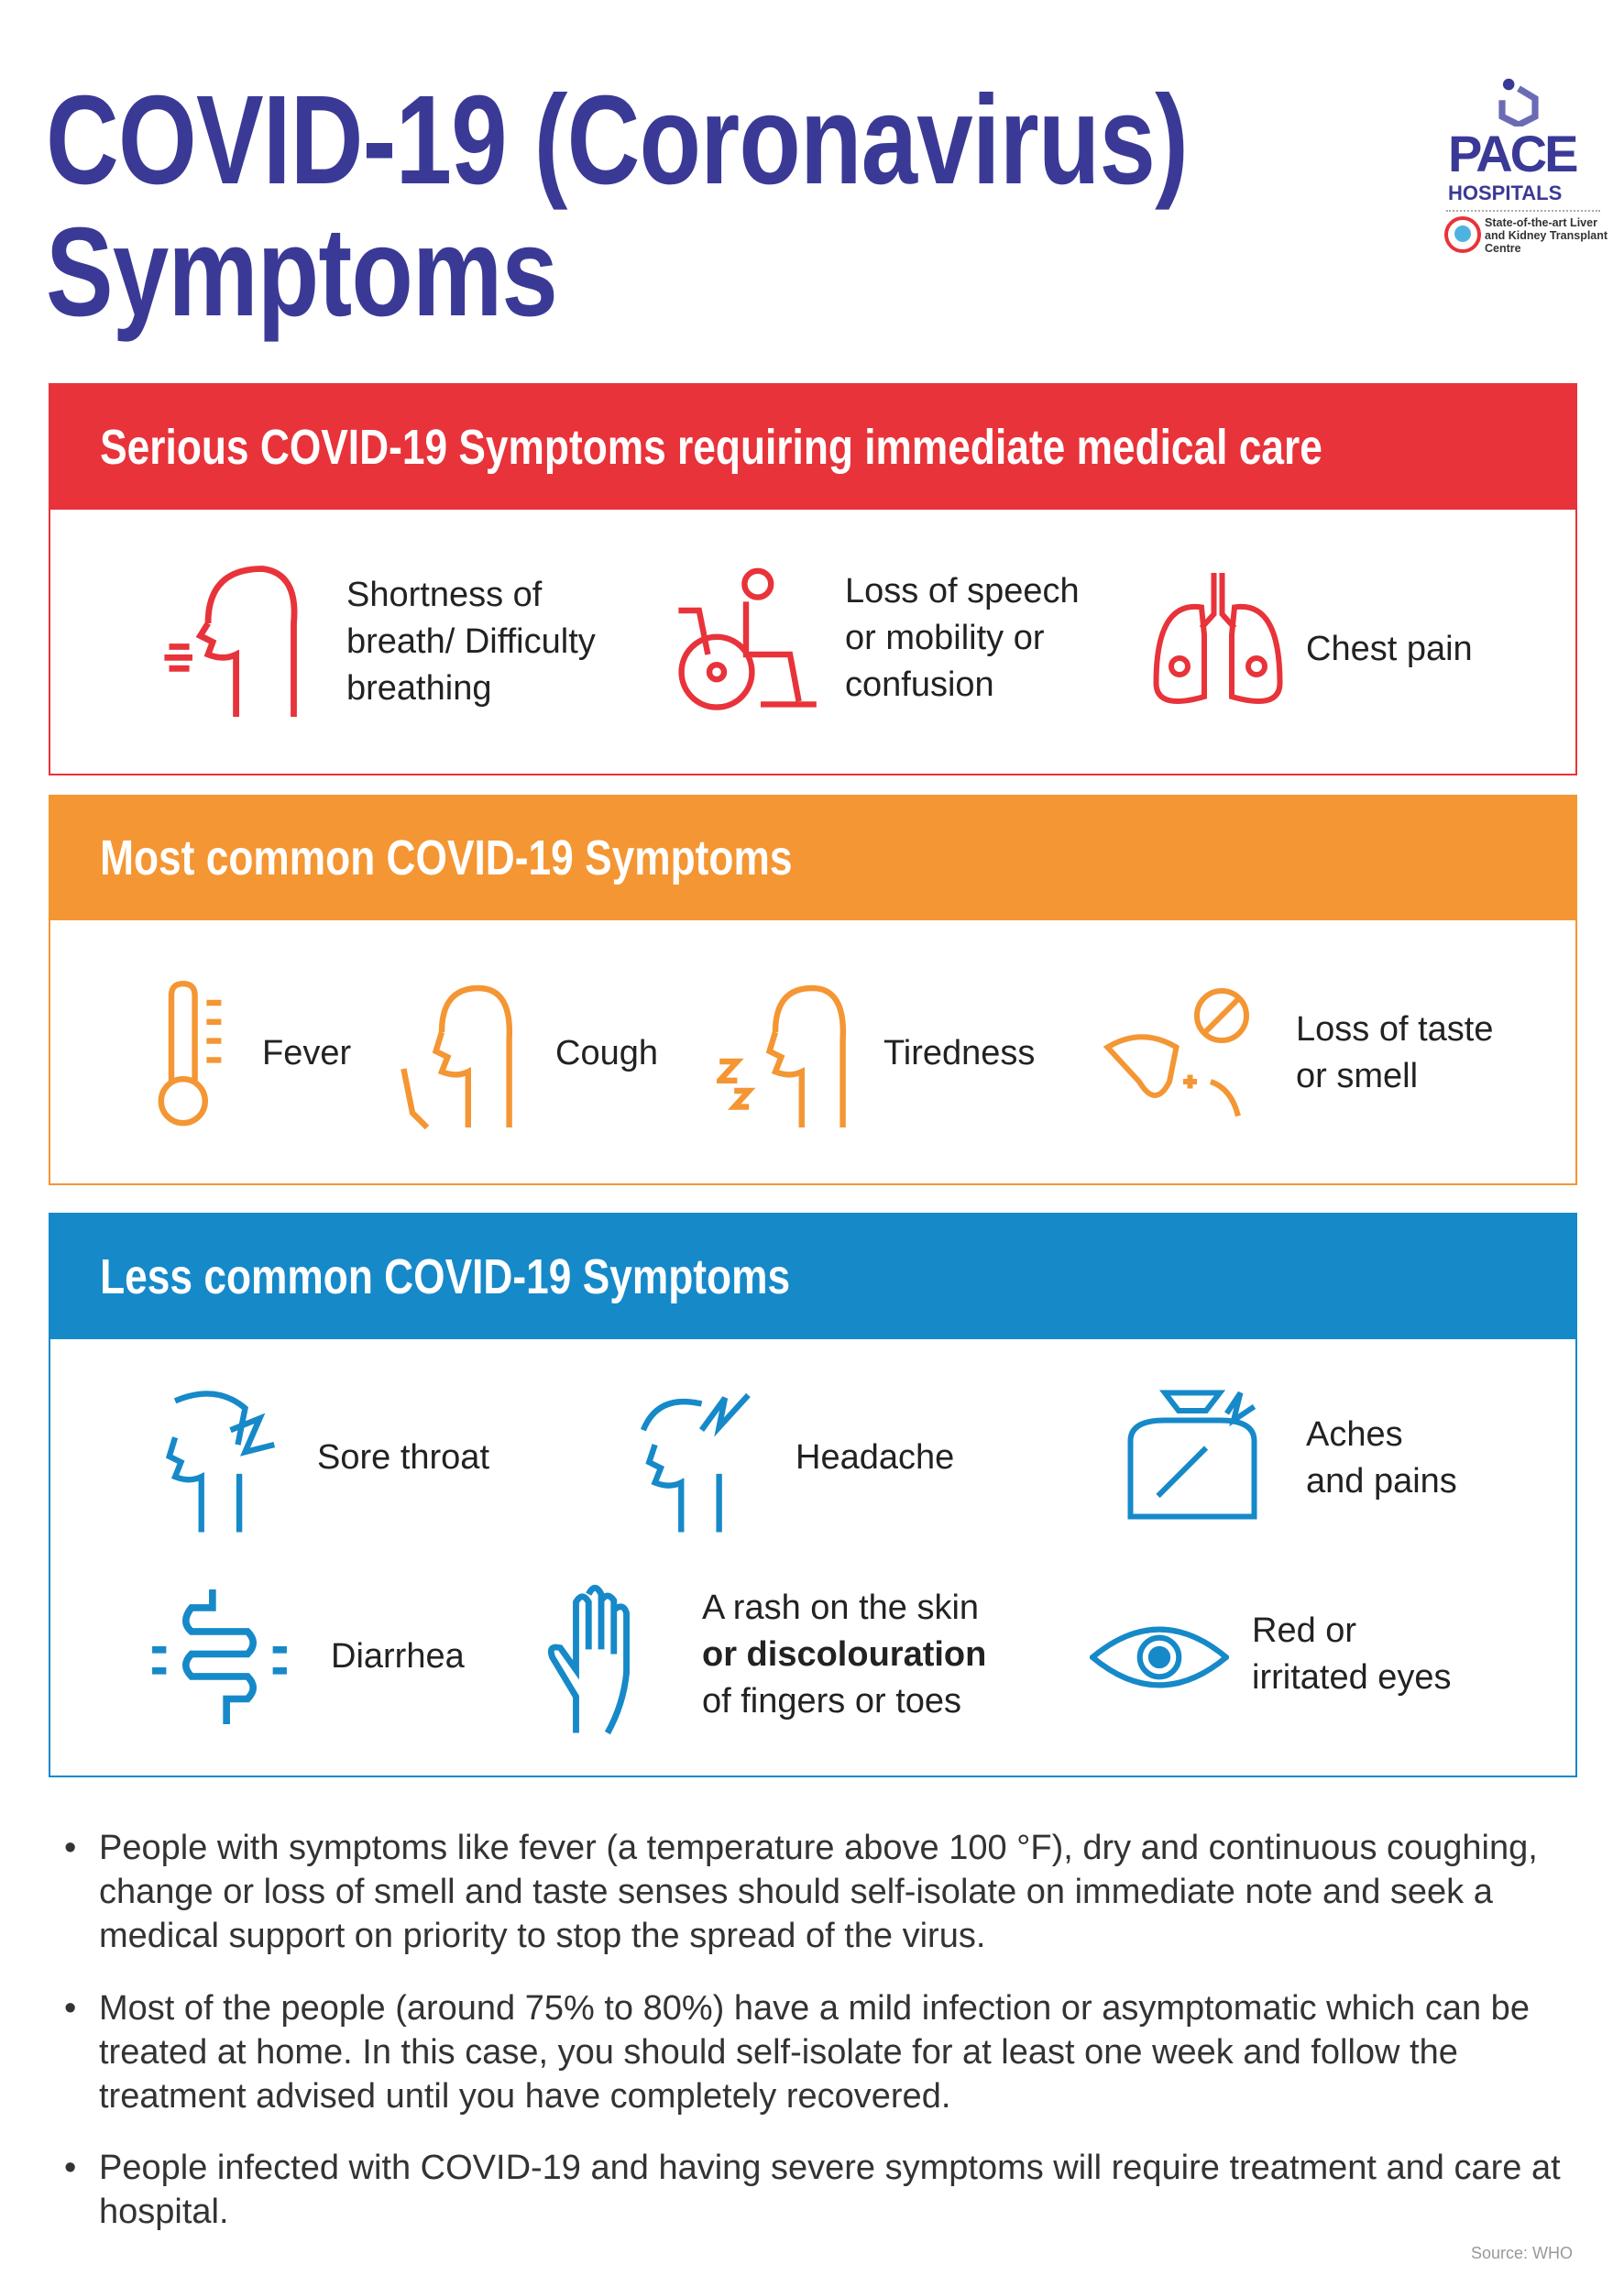 This screenshot has width=1624, height=2276. Describe the element at coordinates (962, 638) in the screenshot. I see `symptom-label: Loss of speech or mobility or confusion` at that location.